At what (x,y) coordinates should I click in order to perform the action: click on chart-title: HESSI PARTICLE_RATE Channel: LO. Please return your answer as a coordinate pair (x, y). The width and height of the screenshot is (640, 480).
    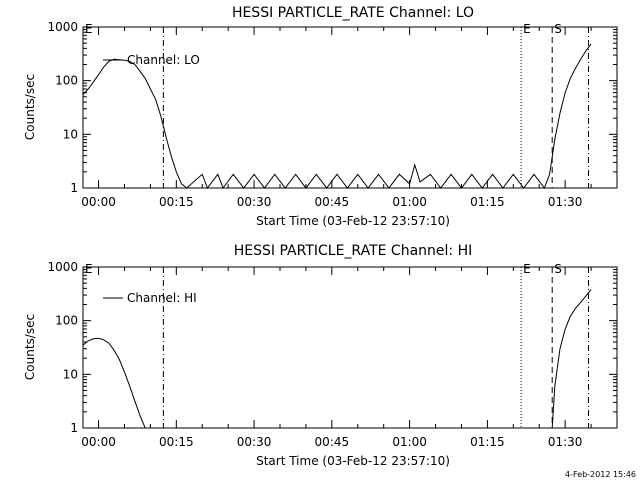
    Looking at the image, I should click on (353, 13).